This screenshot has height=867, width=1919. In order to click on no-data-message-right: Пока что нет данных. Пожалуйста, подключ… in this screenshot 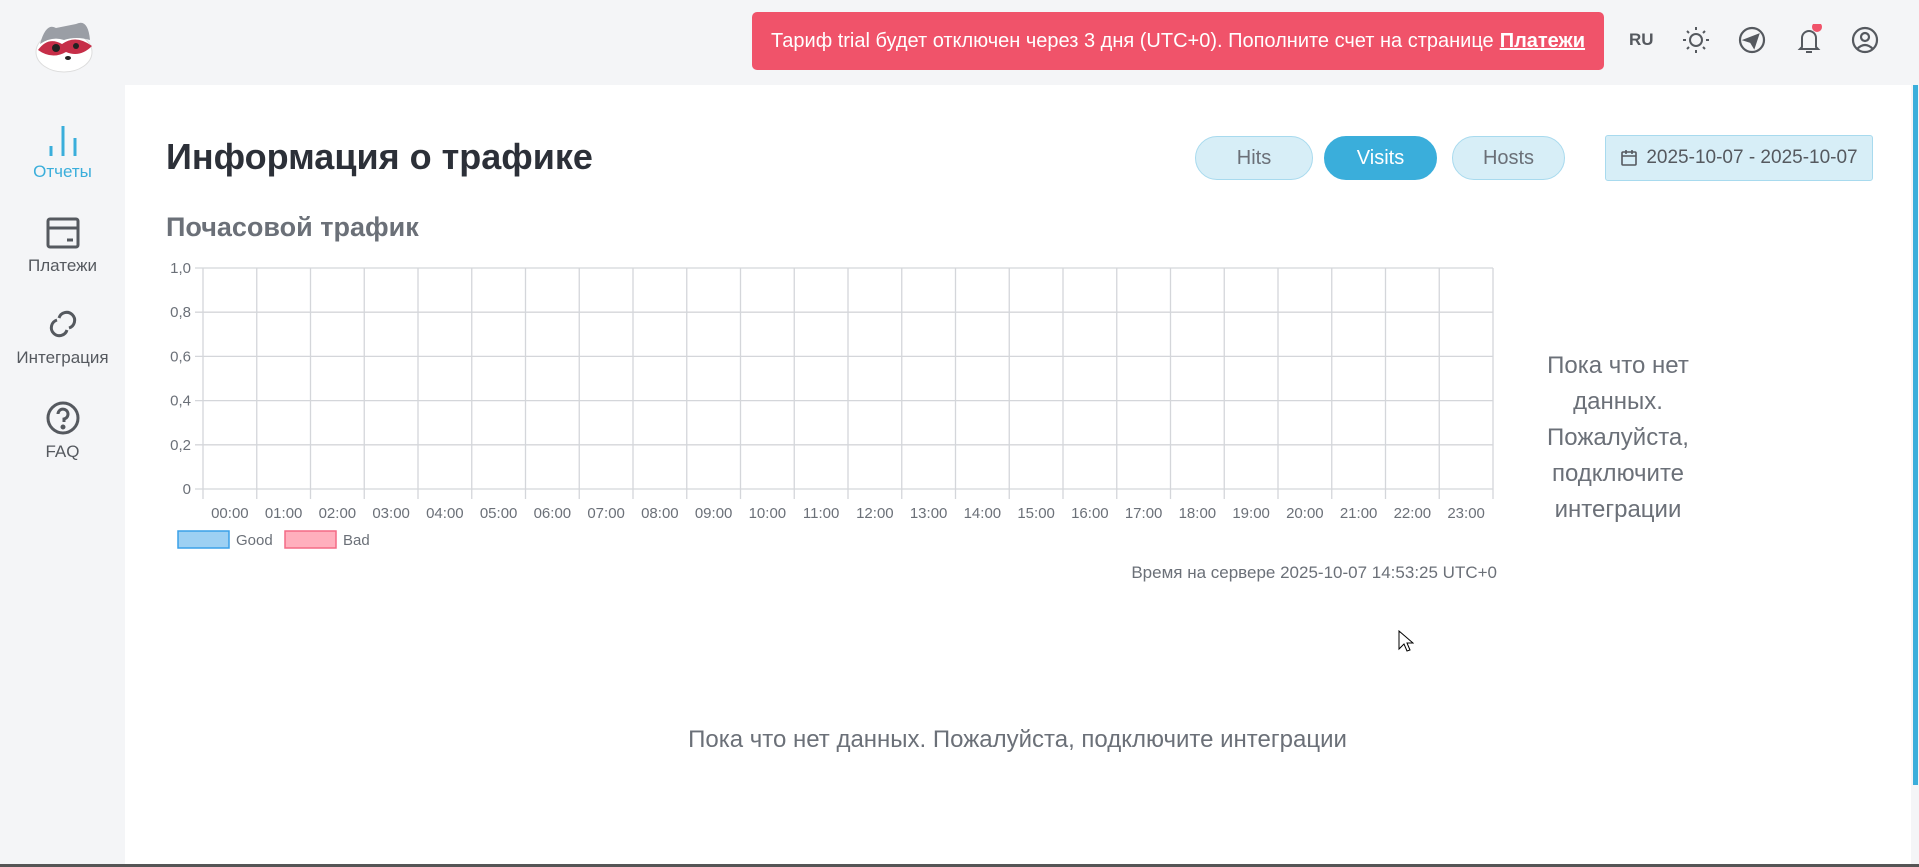, I will do `click(1618, 437)`.